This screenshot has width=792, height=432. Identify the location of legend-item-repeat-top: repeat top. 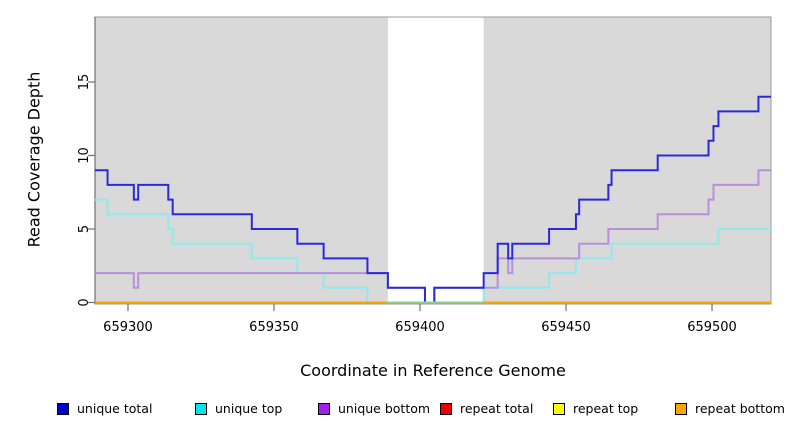
(595, 408).